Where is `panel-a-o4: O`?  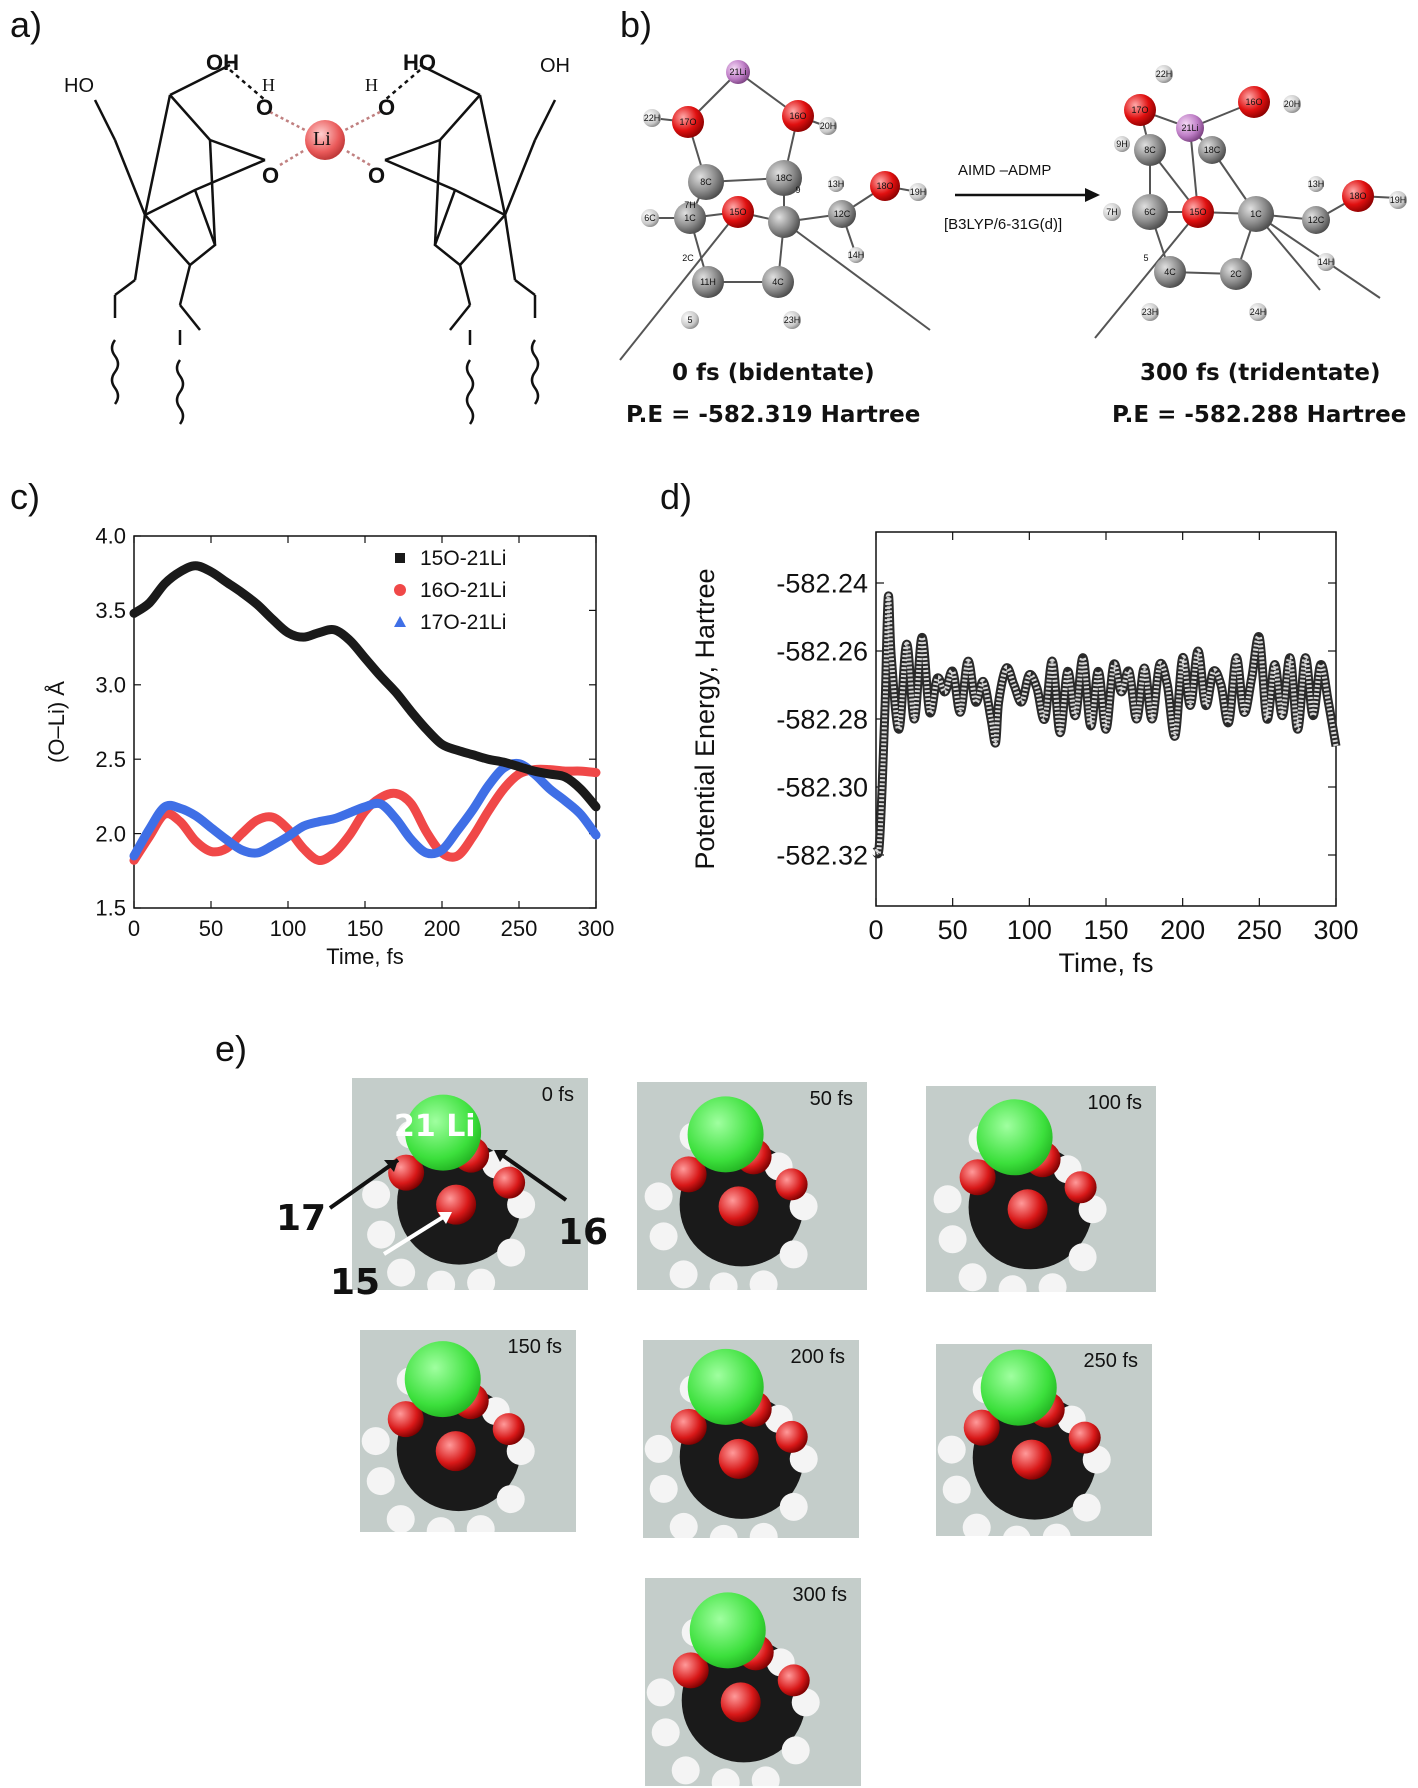 panel-a-o4: O is located at coordinates (377, 175).